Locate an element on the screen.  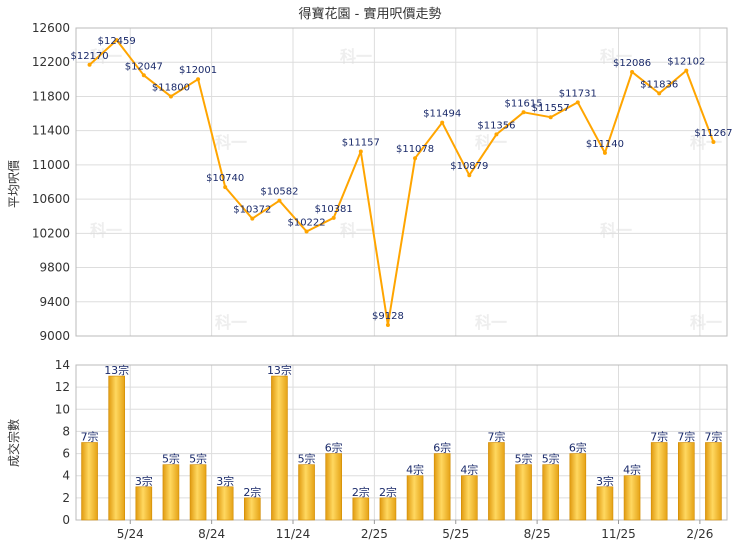
price-label-4: $12001 is located at coordinates (198, 70).